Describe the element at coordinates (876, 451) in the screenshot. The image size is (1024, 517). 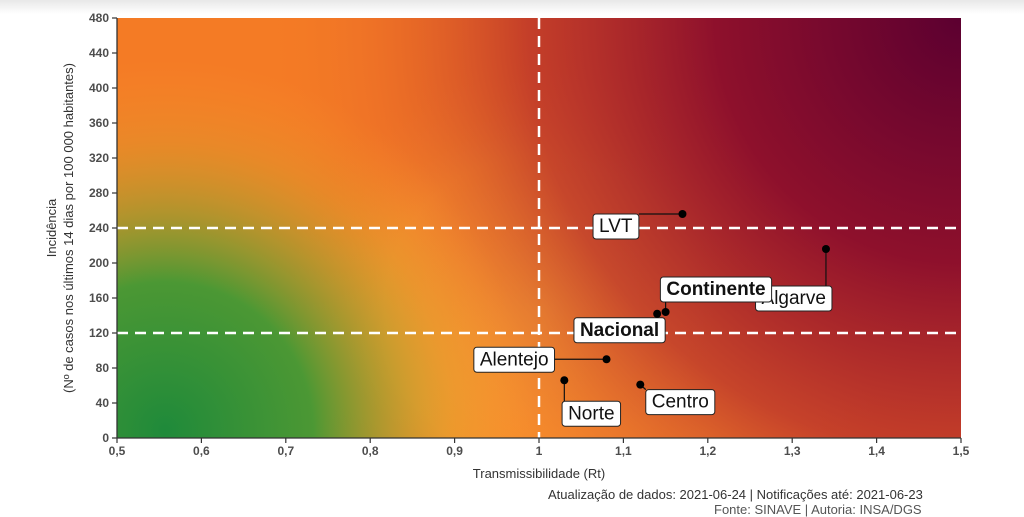
I see `x-tick-label: 1,4` at that location.